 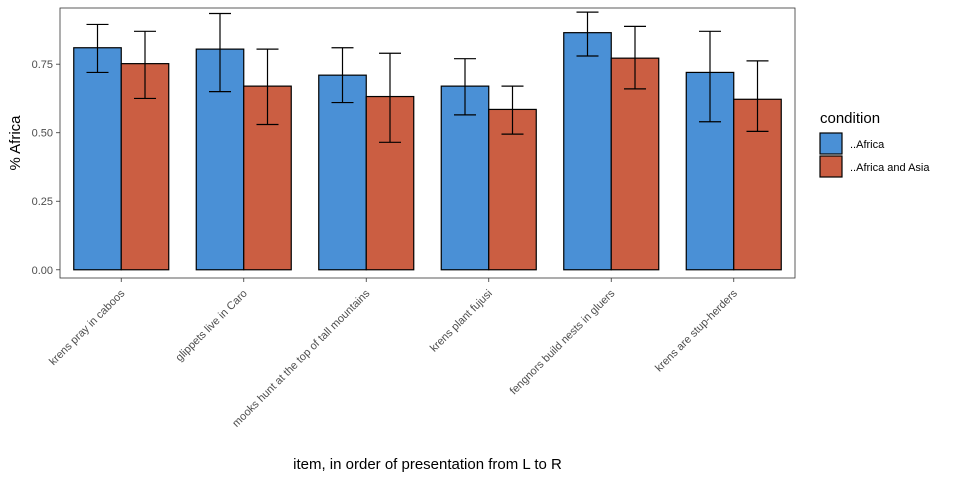 What do you see at coordinates (42, 271) in the screenshot?
I see `y-tick-label: 0.00` at bounding box center [42, 271].